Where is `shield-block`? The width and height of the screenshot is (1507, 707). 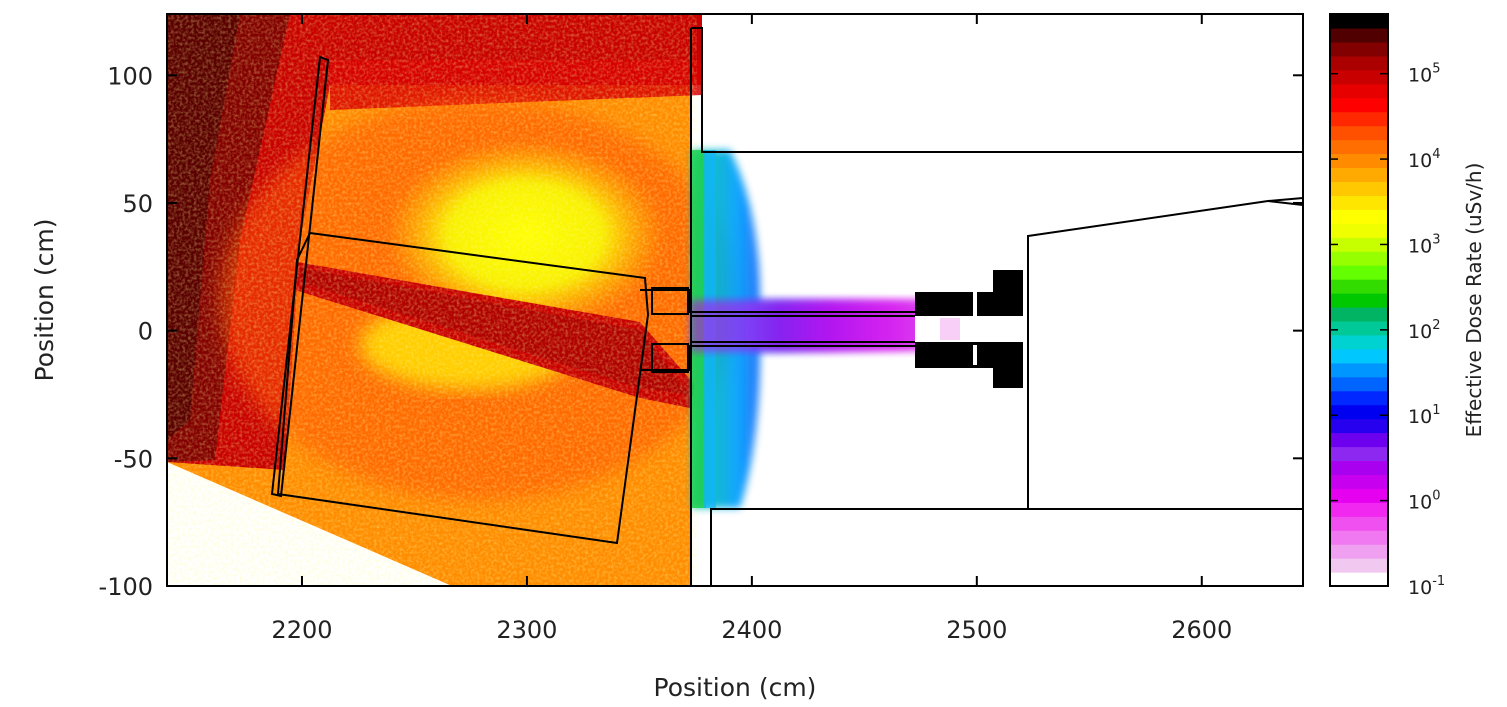 shield-block is located at coordinates (463, 388).